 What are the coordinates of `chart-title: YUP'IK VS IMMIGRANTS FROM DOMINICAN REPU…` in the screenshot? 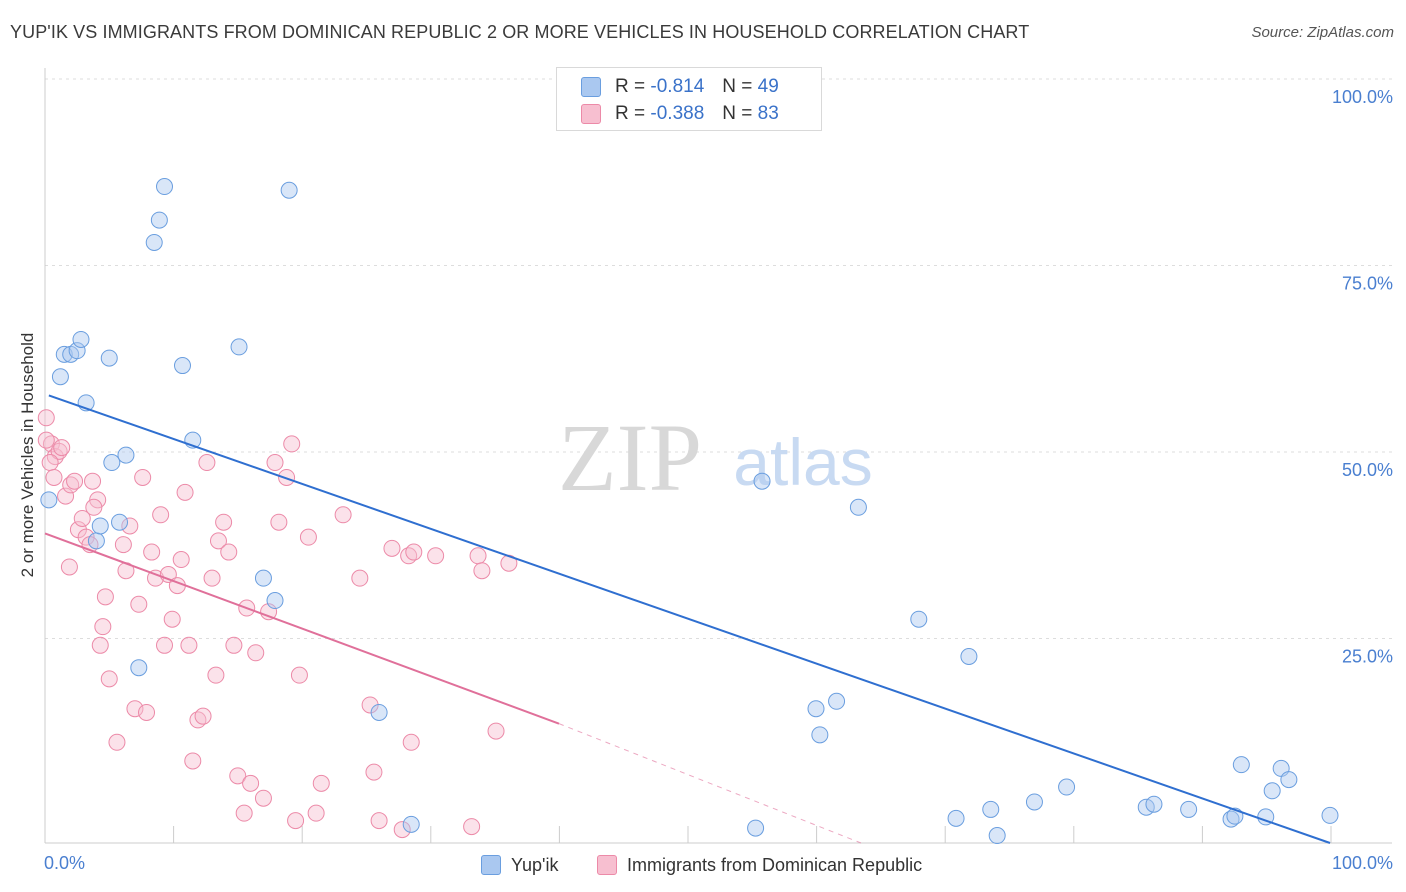 It's located at (520, 32).